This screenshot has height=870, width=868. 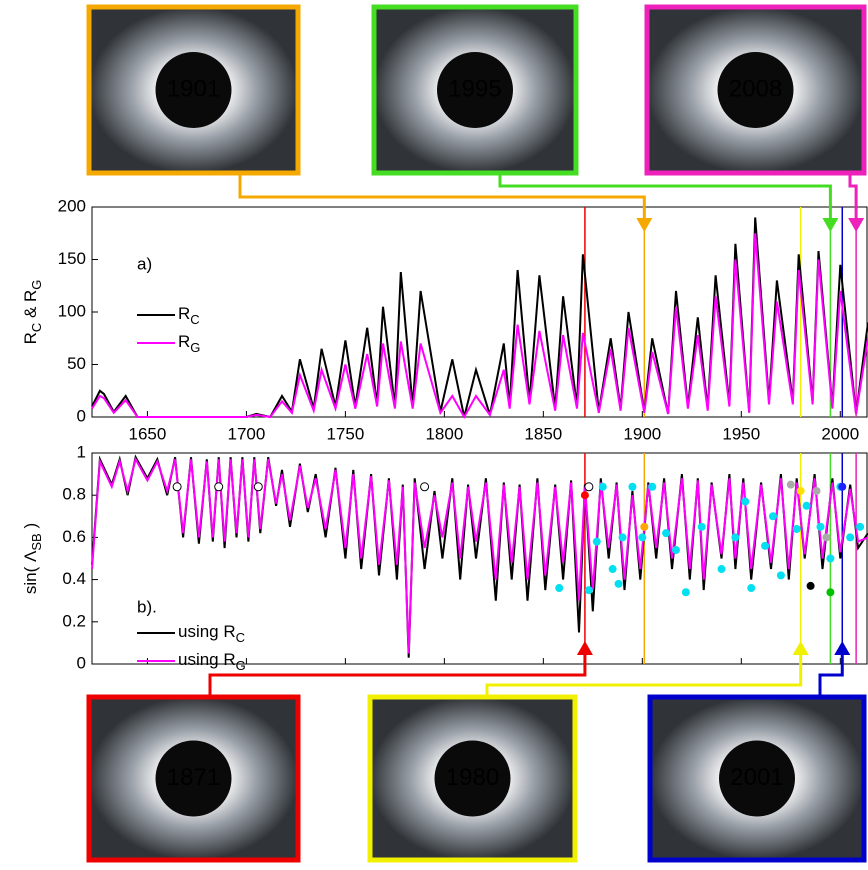 What do you see at coordinates (30, 572) in the screenshot?
I see `y-axis-label-part: sin( Λ` at bounding box center [30, 572].